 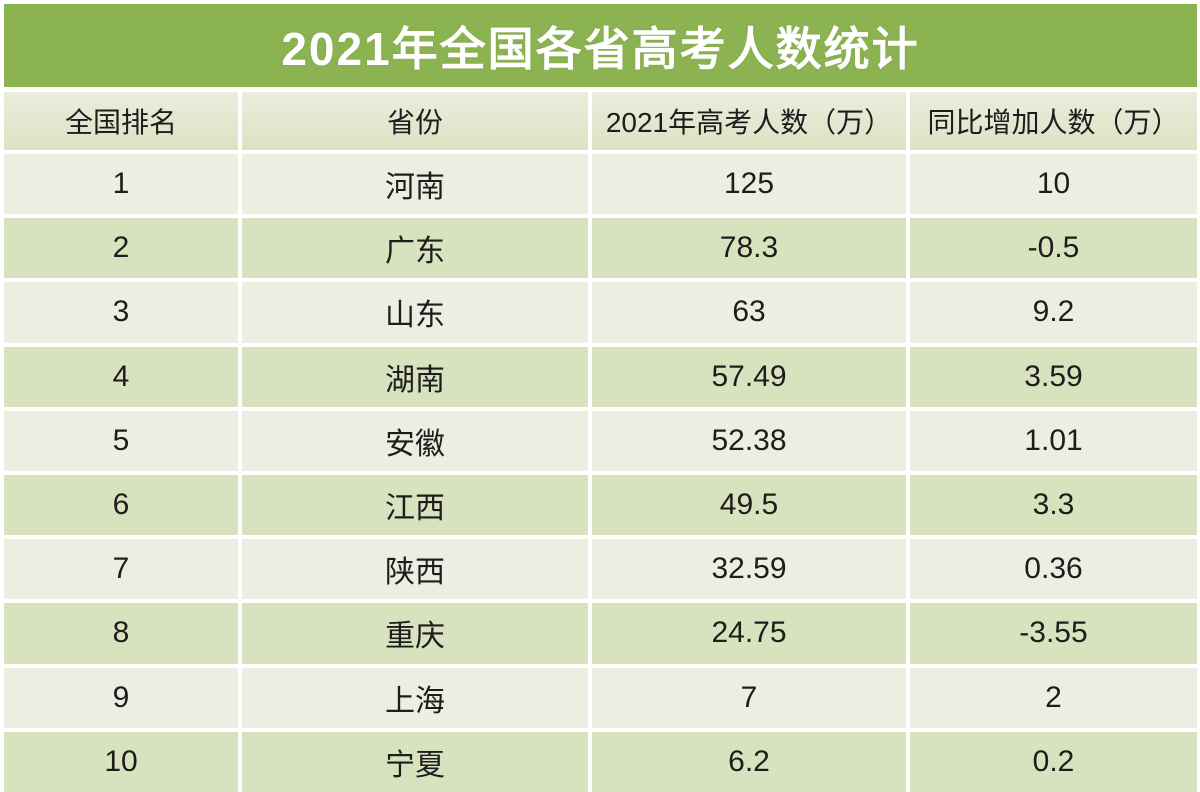 What do you see at coordinates (121, 633) in the screenshot?
I see `cell-rank: 8` at bounding box center [121, 633].